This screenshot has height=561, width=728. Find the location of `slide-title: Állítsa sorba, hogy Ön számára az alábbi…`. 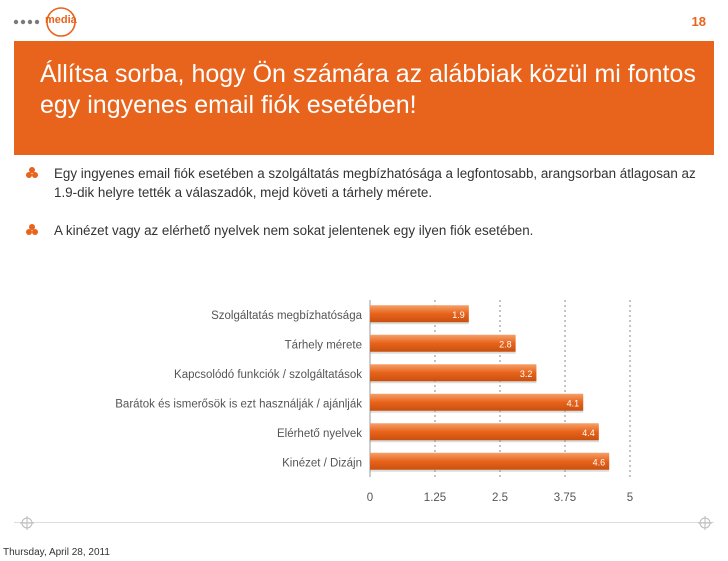

slide-title: Állítsa sorba, hogy Ön számára az alábbi… is located at coordinates (368, 89).